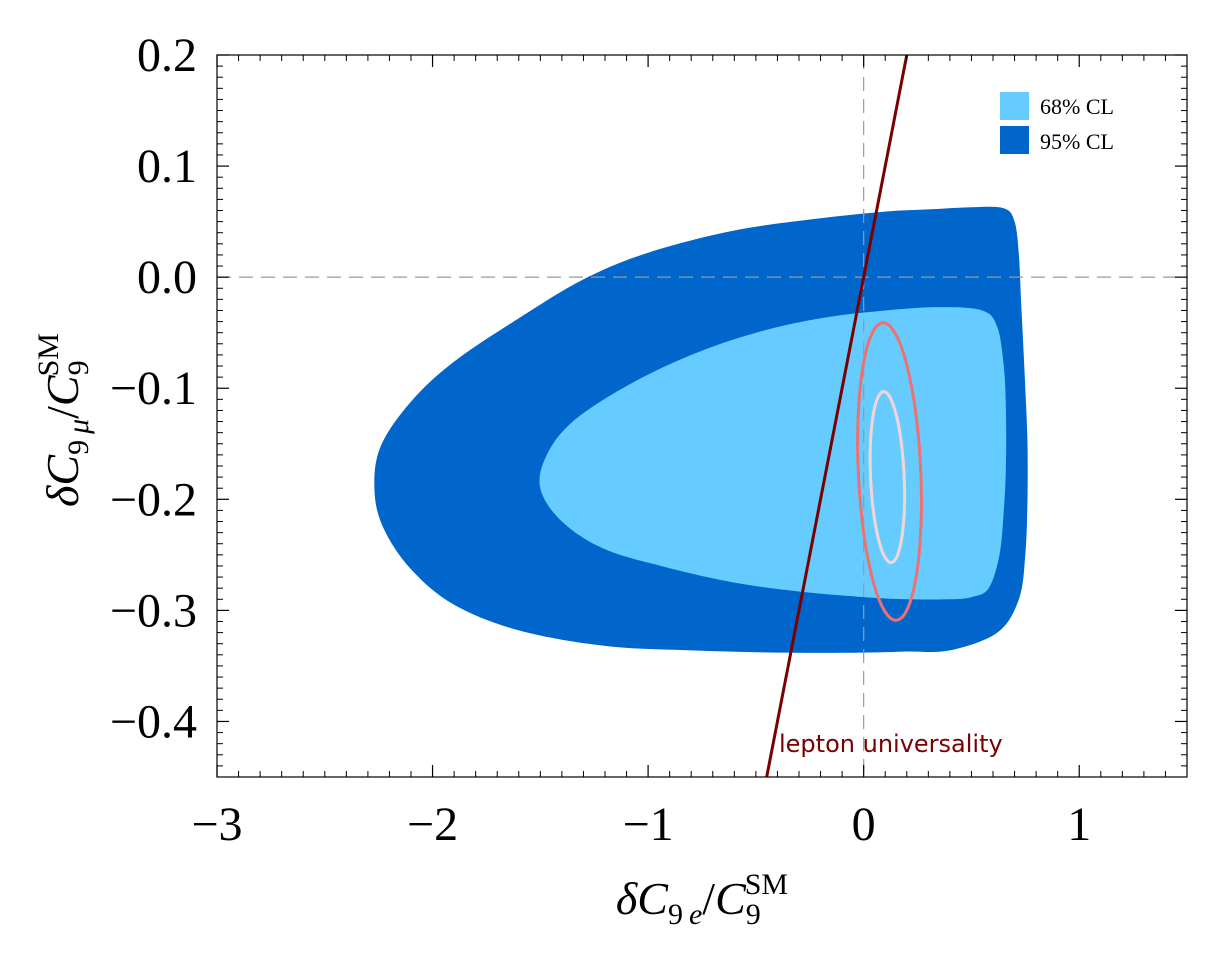  What do you see at coordinates (153, 610) in the screenshot?
I see `y-tick-label: −0.3` at bounding box center [153, 610].